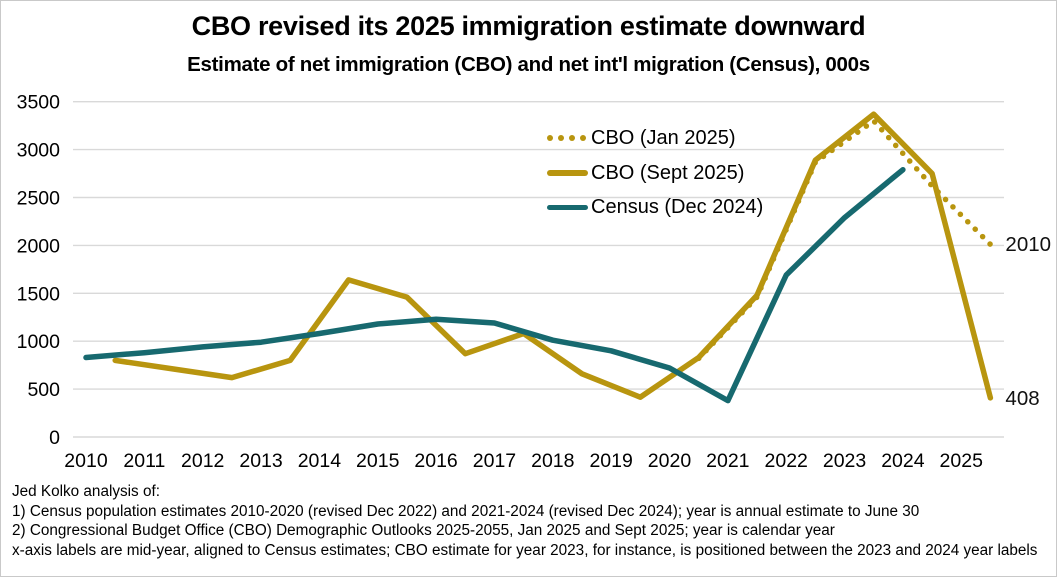 The height and width of the screenshot is (577, 1057). What do you see at coordinates (552, 461) in the screenshot?
I see `x-axis-tick-label: 2018` at bounding box center [552, 461].